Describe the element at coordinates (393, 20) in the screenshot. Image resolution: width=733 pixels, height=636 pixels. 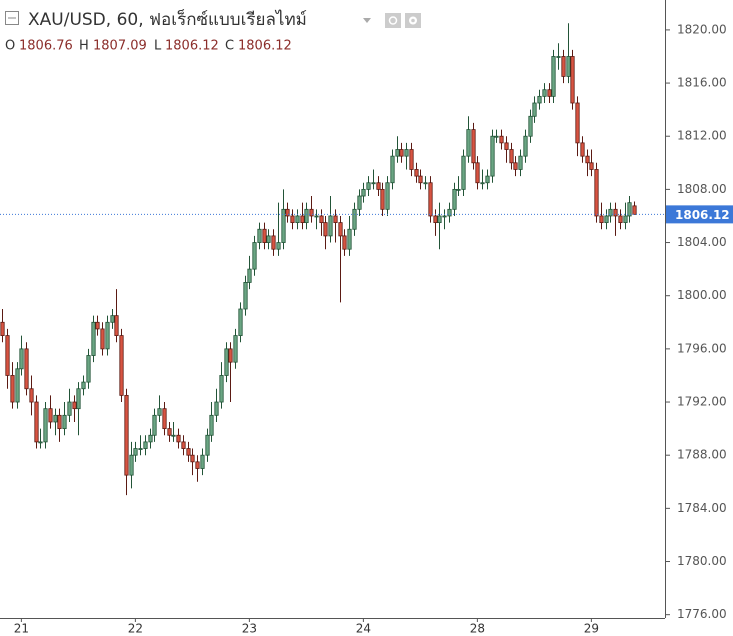
I see `settings-icon` at that location.